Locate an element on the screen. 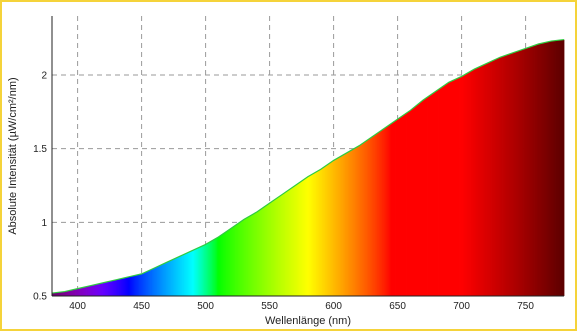 The height and width of the screenshot is (331, 577). x-axis-label: Wellenlänge (nm) is located at coordinates (308, 321).